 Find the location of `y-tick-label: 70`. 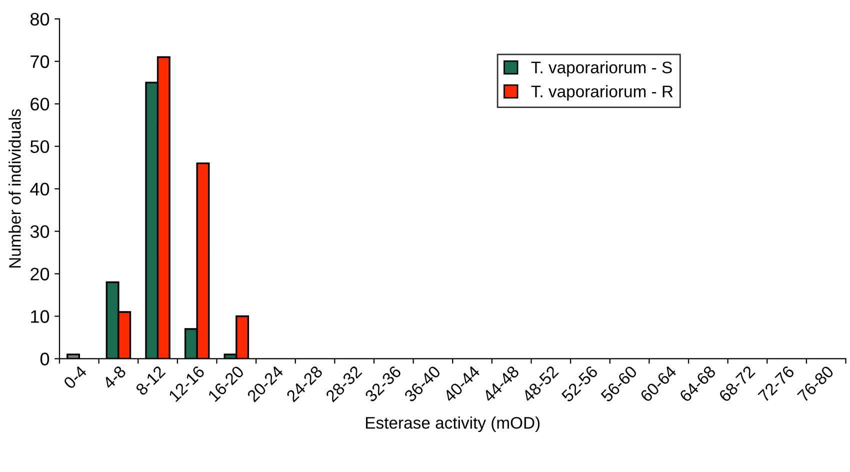

y-tick-label: 70 is located at coordinates (40, 61).